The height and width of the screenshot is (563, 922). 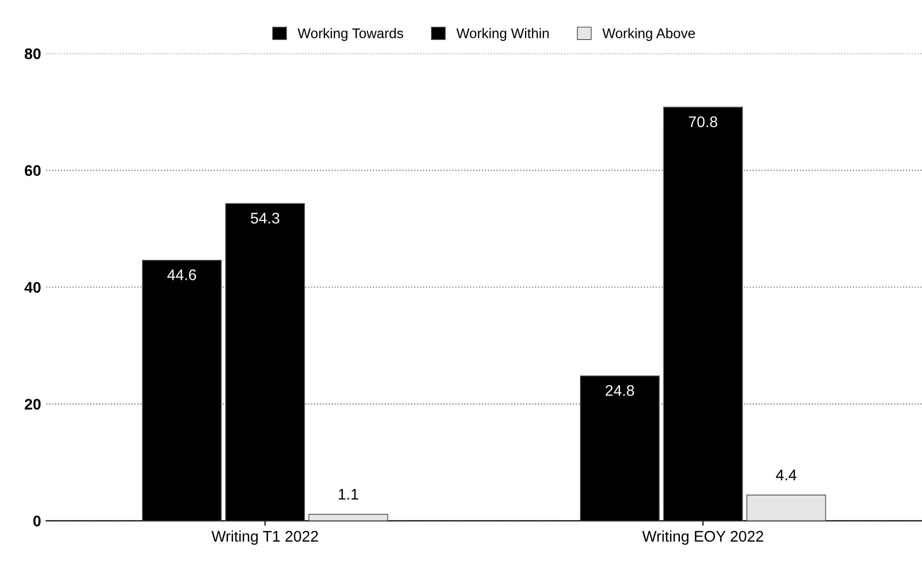 I want to click on y-tick-label: 20, so click(x=32, y=404).